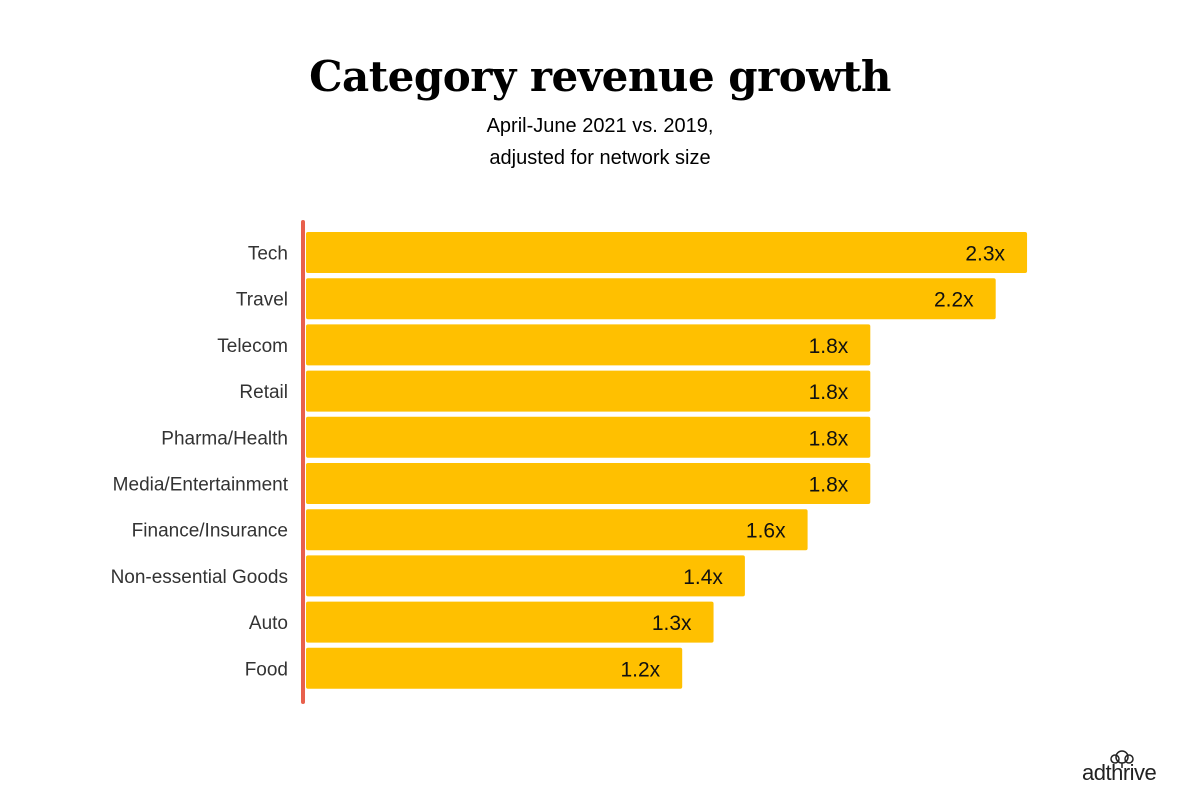  Describe the element at coordinates (1119, 772) in the screenshot. I see `logo-text: adthrive` at that location.